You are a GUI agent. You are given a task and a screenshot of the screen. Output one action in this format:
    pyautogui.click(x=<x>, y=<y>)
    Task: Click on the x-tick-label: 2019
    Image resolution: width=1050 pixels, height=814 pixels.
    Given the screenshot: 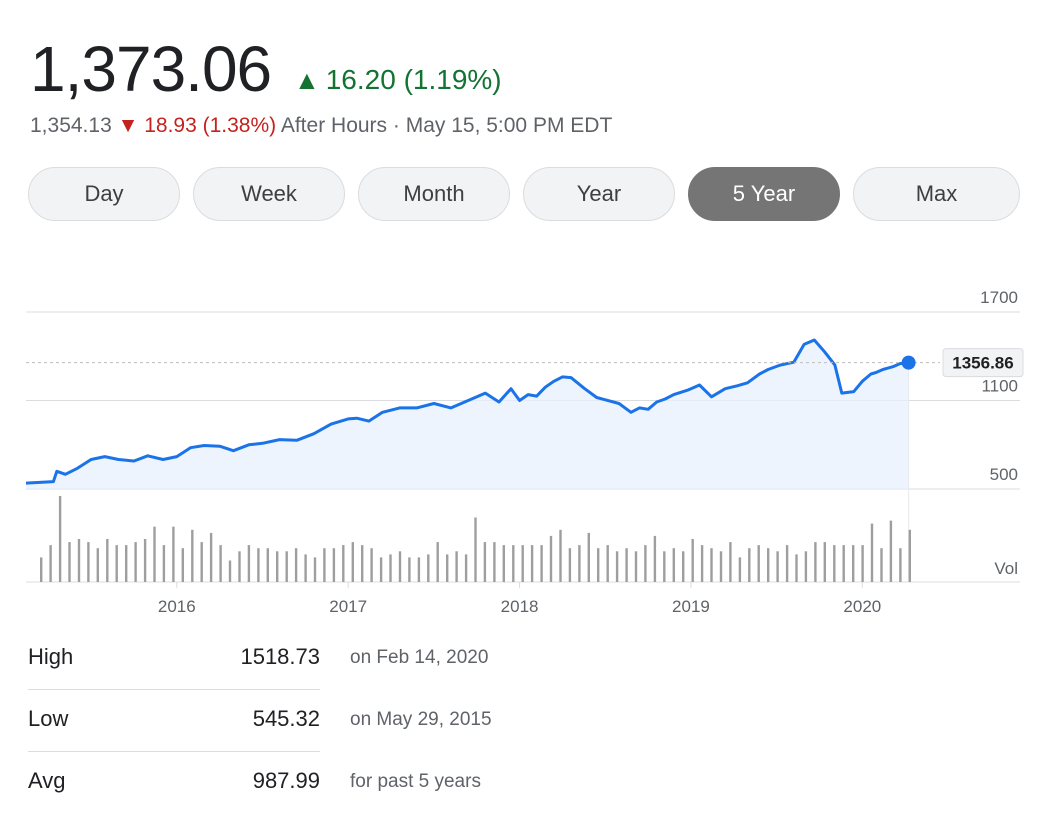 What is the action you would take?
    pyautogui.click(x=691, y=606)
    